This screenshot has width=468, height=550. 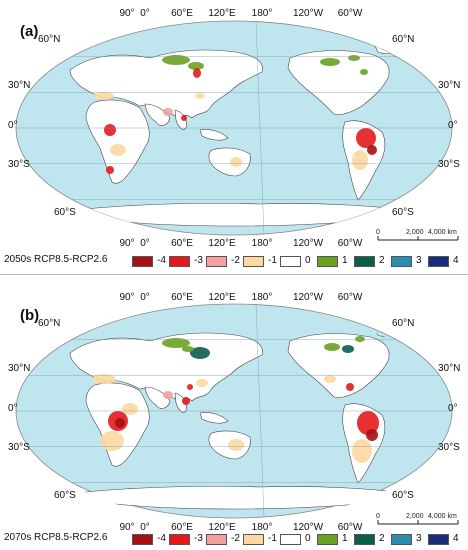 I want to click on legend-label: 4, so click(x=456, y=538).